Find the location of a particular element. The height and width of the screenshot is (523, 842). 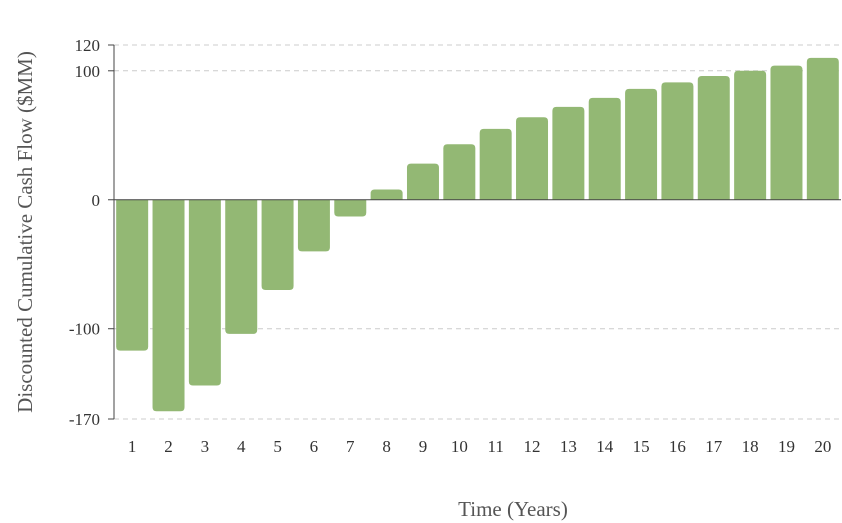

x-tick-label: 19 is located at coordinates (786, 446).